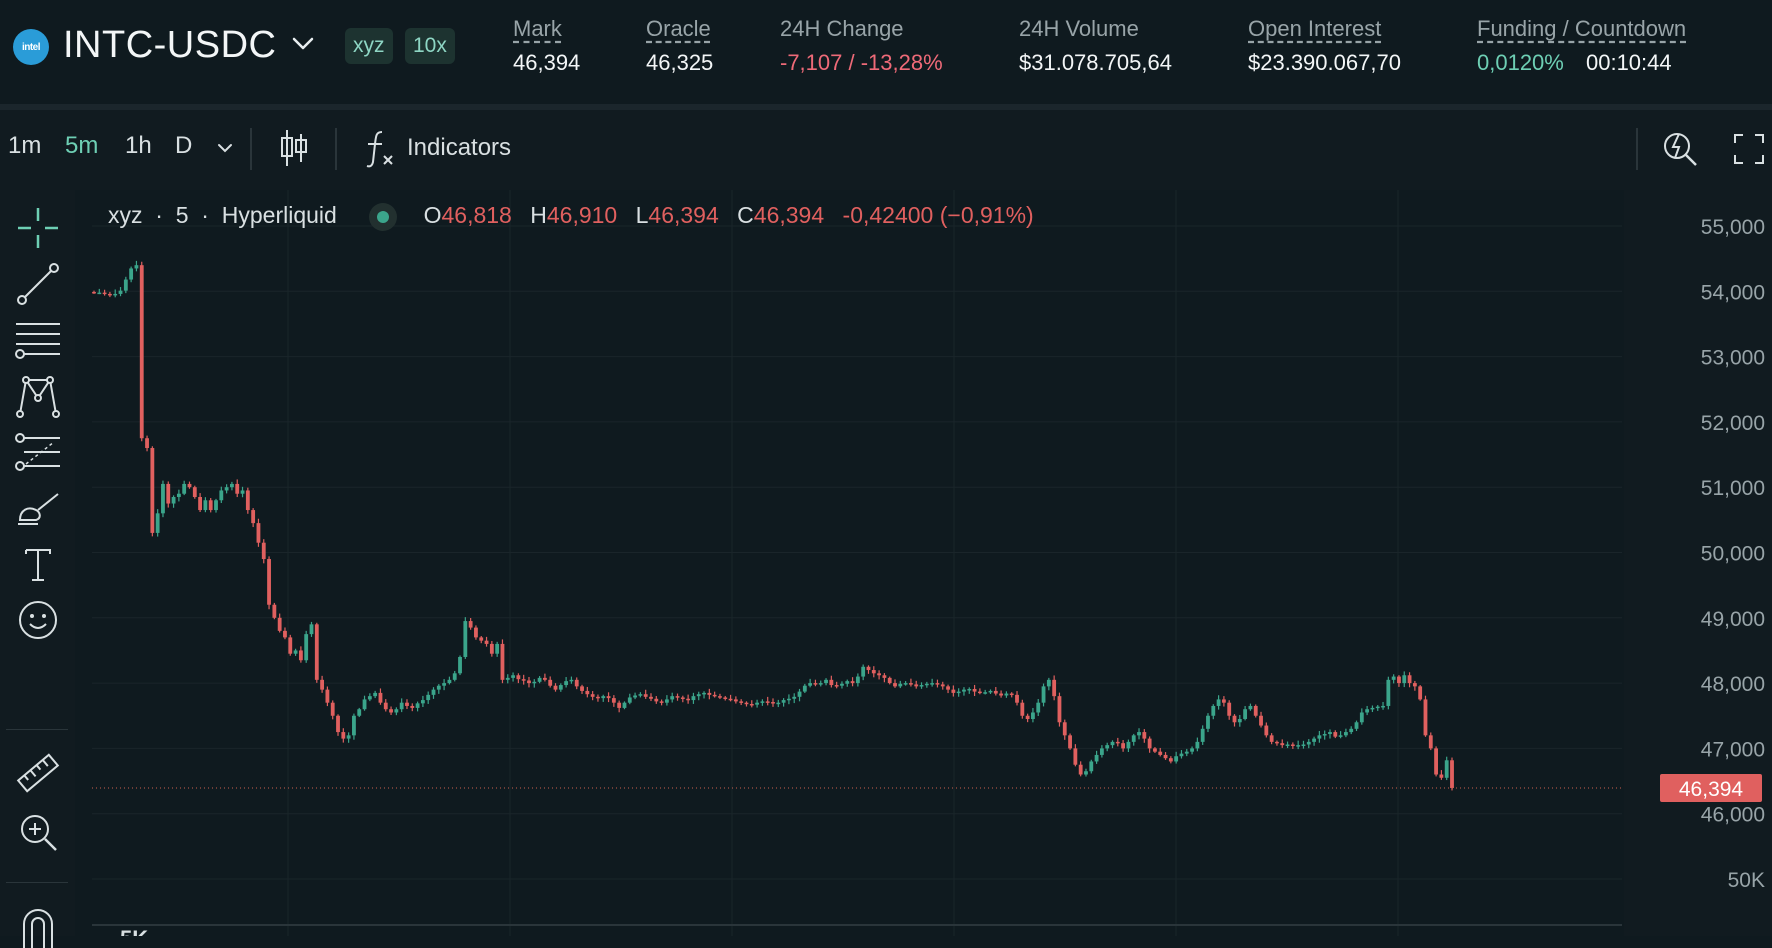 Image resolution: width=1772 pixels, height=948 pixels. I want to click on timeframe-1m: 1m, so click(25, 145).